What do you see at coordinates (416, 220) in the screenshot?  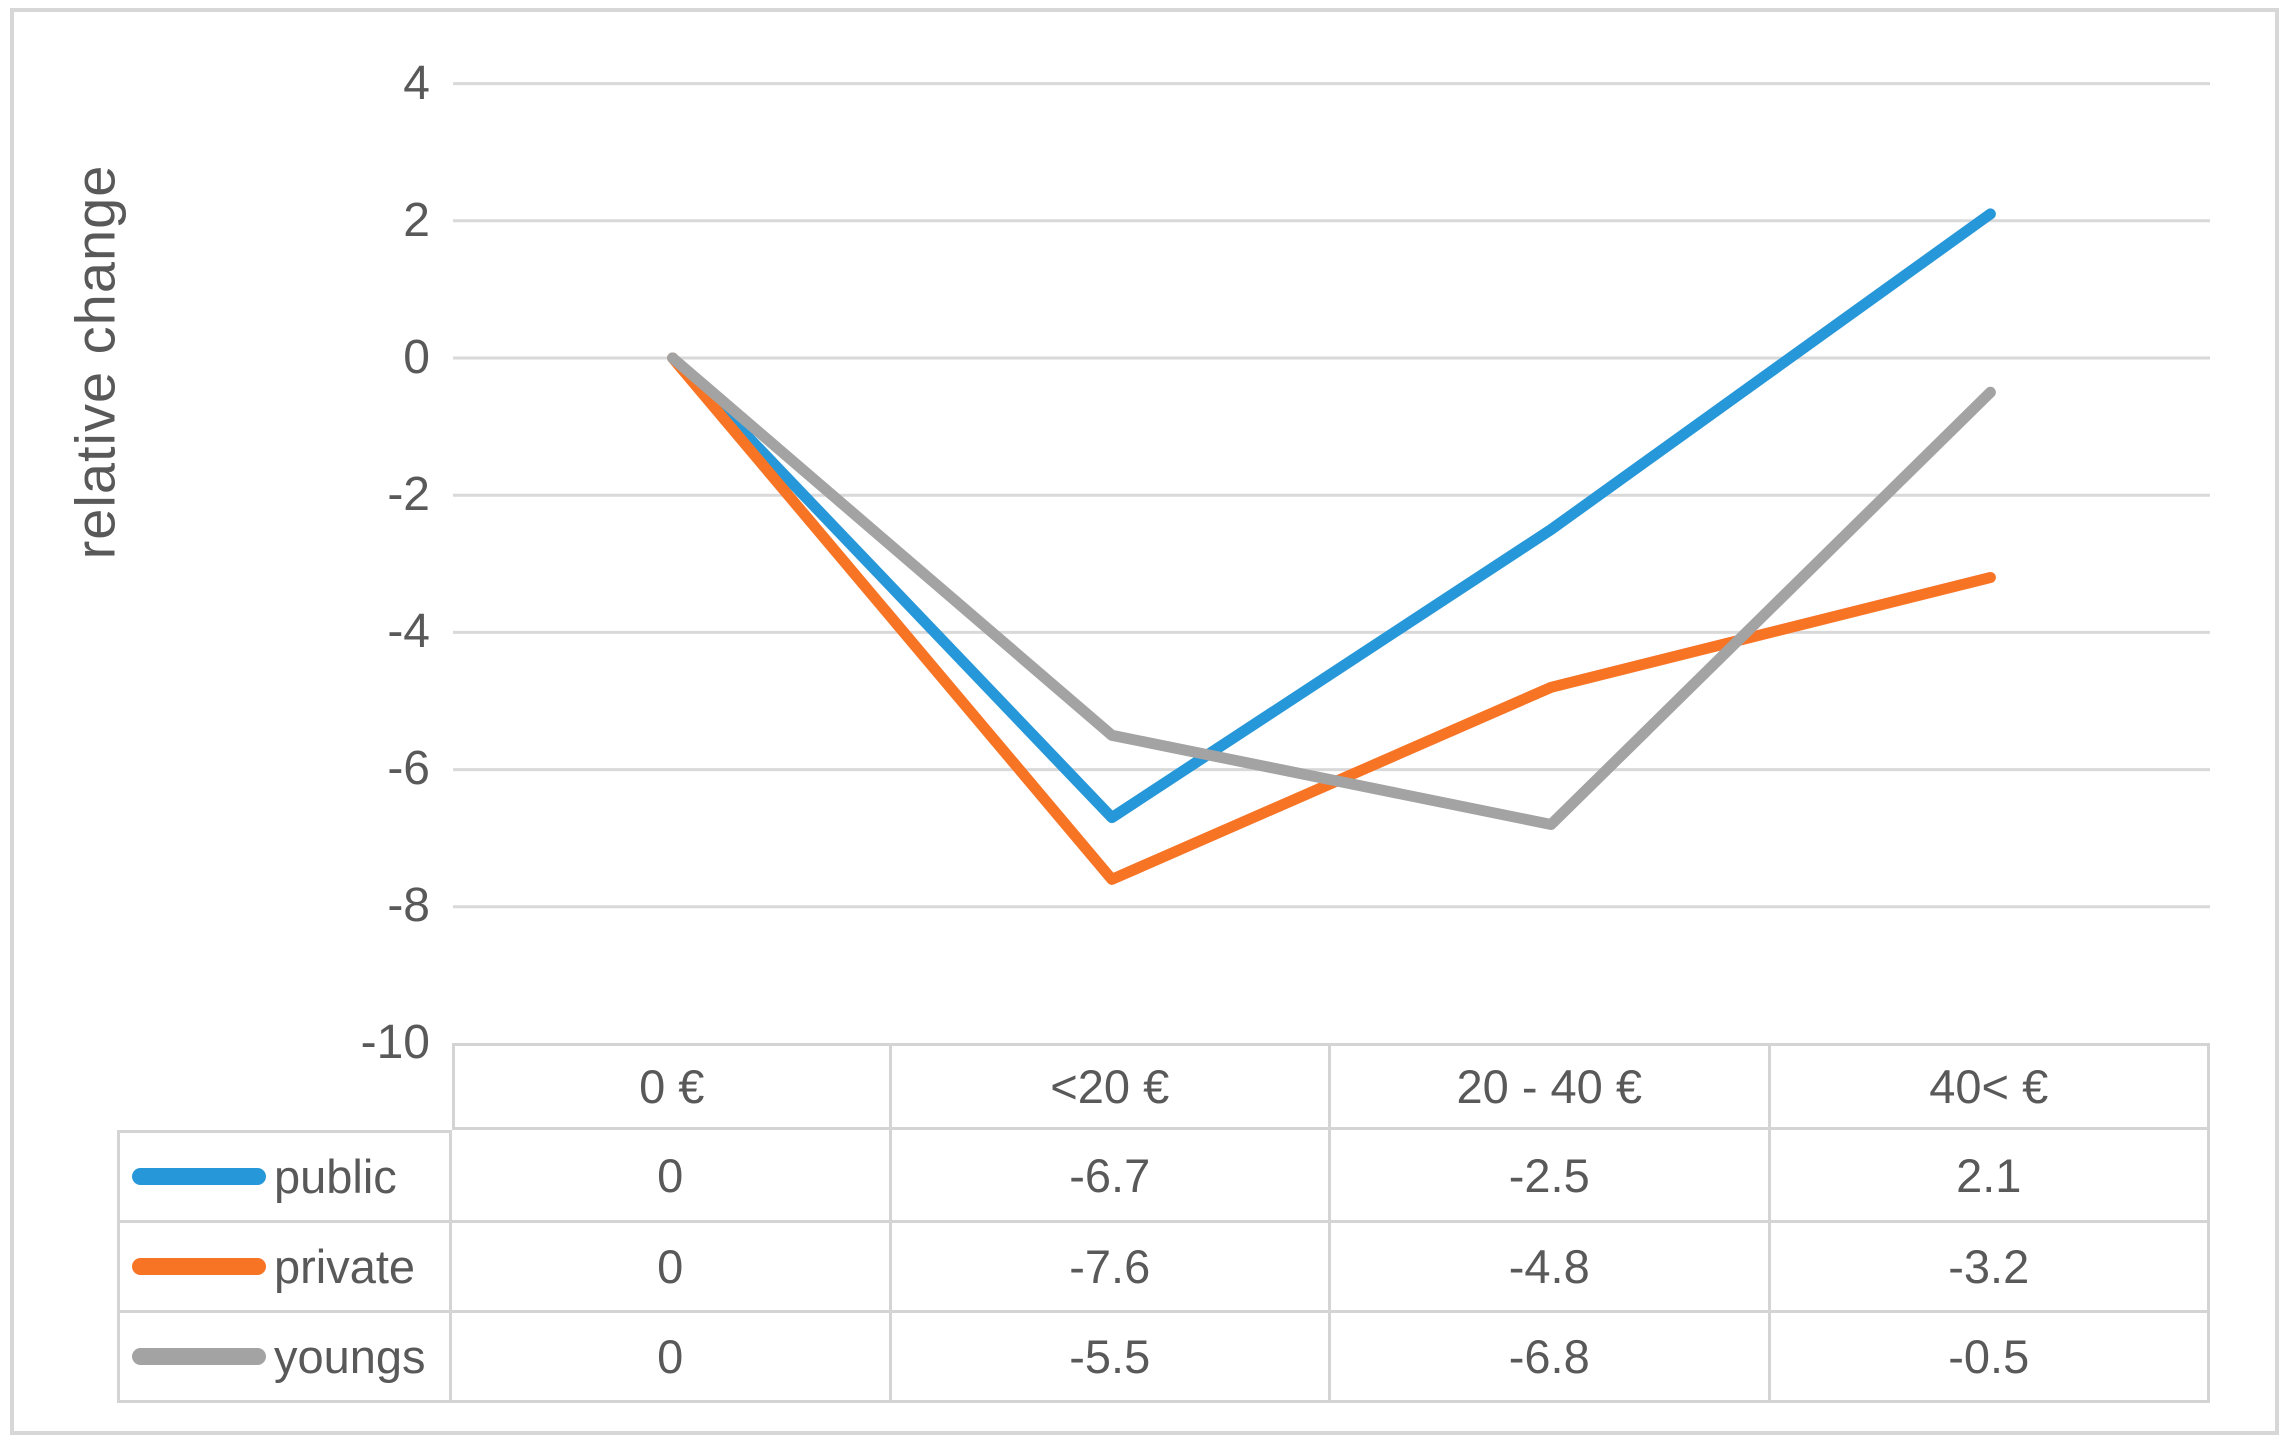 I see `y-tick-label: 2` at bounding box center [416, 220].